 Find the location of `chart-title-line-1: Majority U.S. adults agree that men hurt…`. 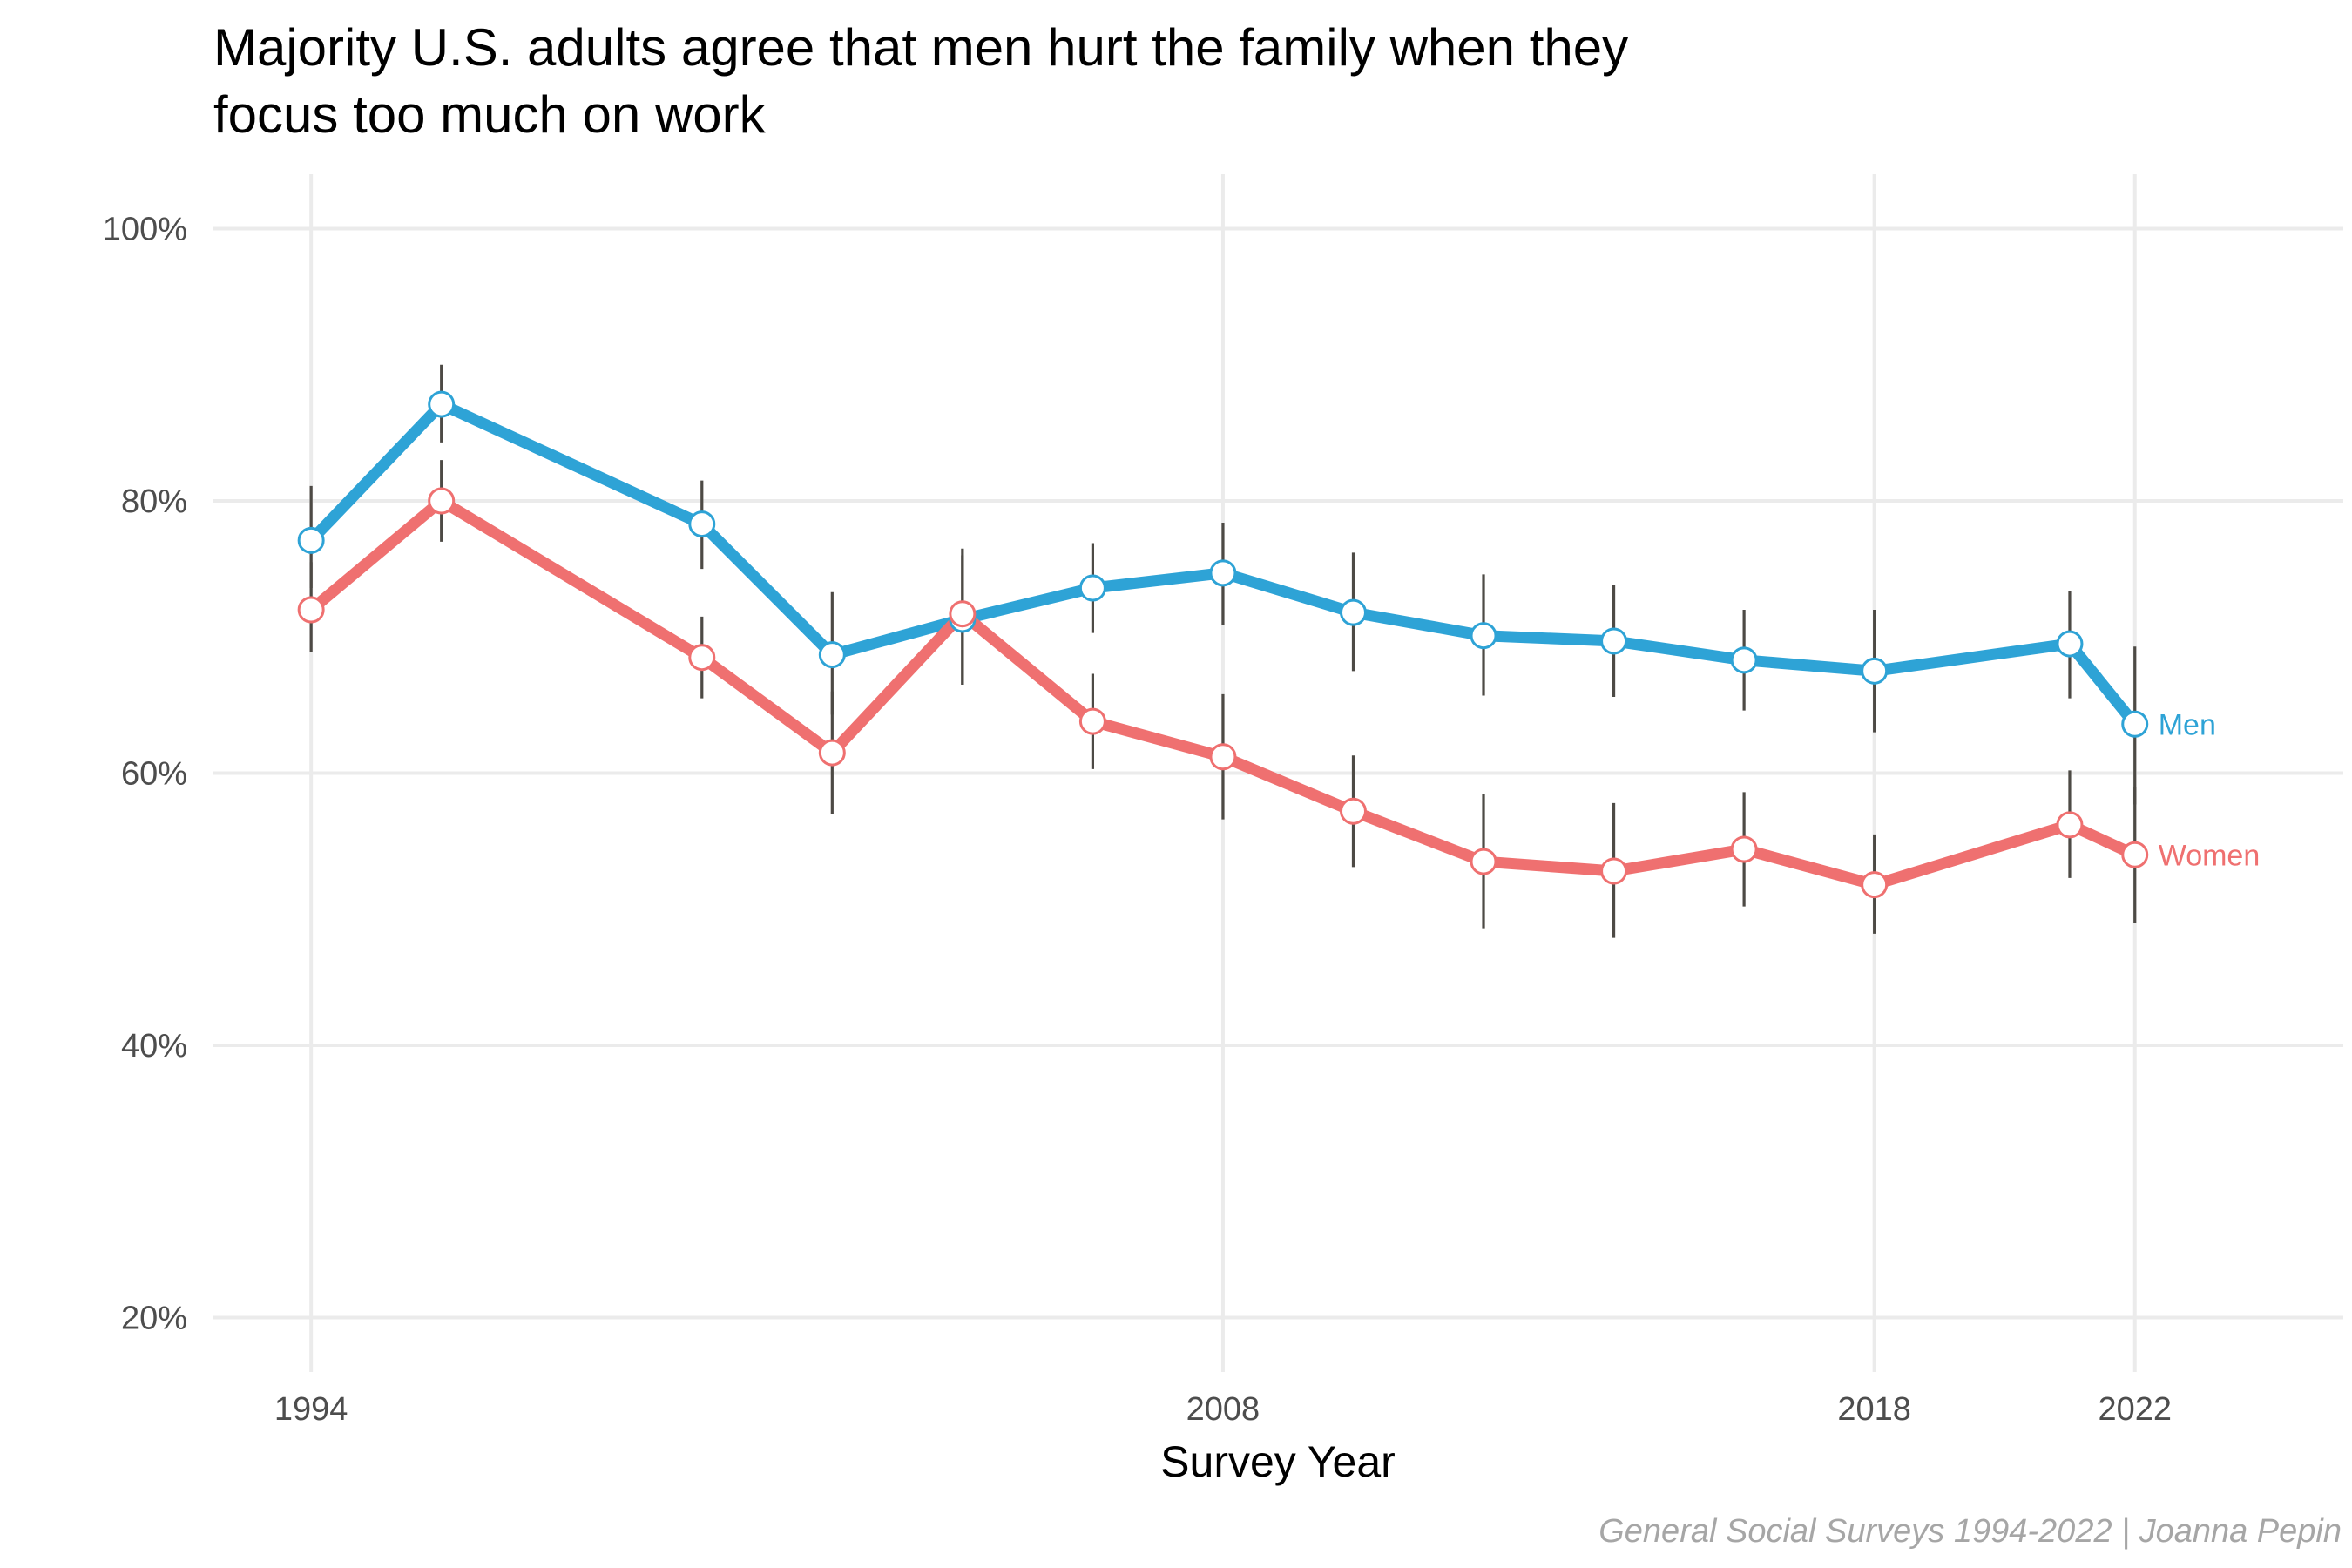

chart-title-line-1: Majority U.S. adults agree that men hurt… is located at coordinates (920, 48).